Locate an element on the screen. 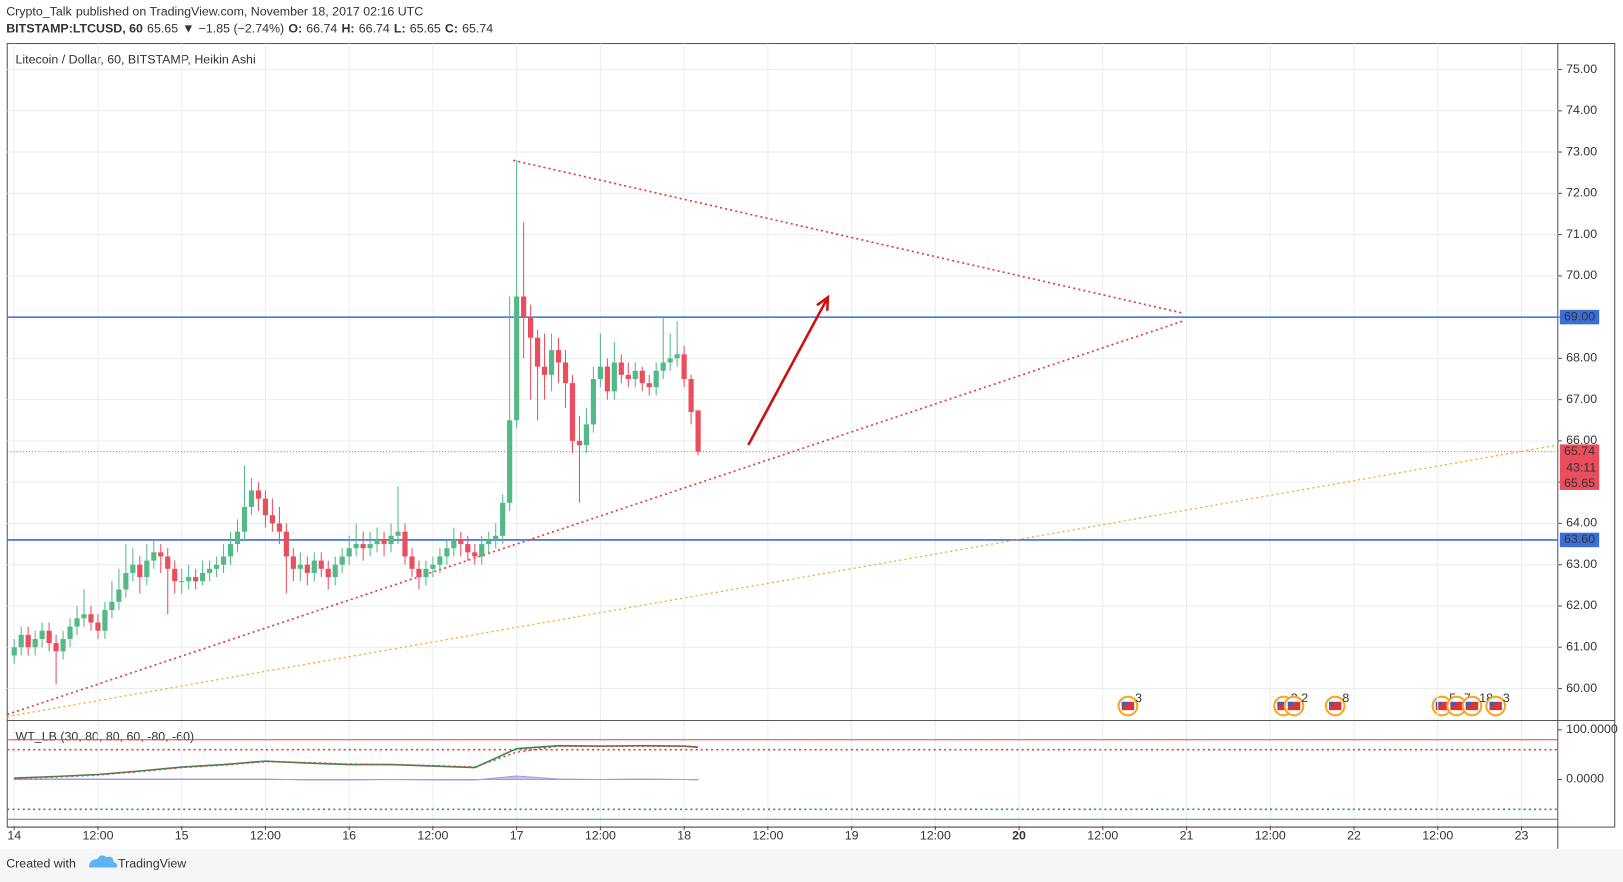 The image size is (1623, 882). x-tick-label: 16 is located at coordinates (349, 836).